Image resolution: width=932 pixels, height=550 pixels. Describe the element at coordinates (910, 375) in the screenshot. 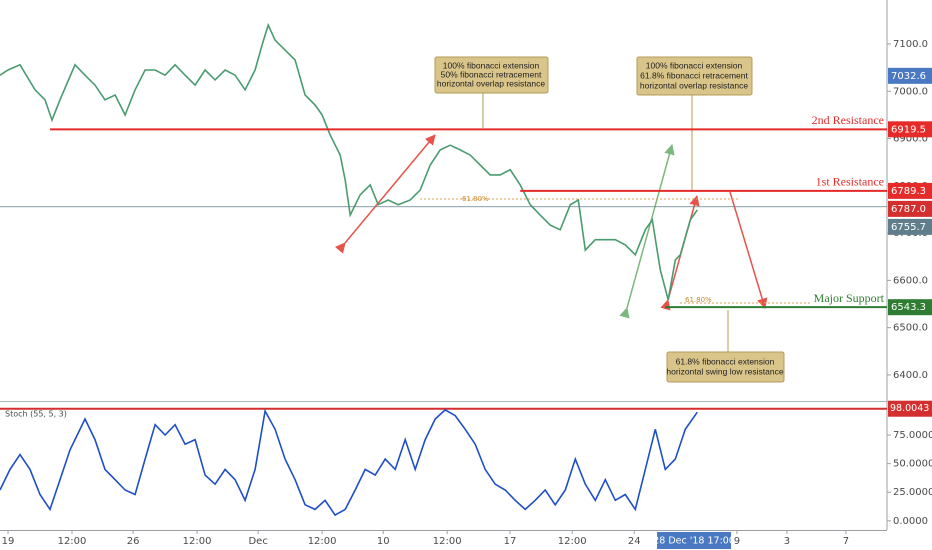

I see `y-tick-label: 6400.0` at that location.